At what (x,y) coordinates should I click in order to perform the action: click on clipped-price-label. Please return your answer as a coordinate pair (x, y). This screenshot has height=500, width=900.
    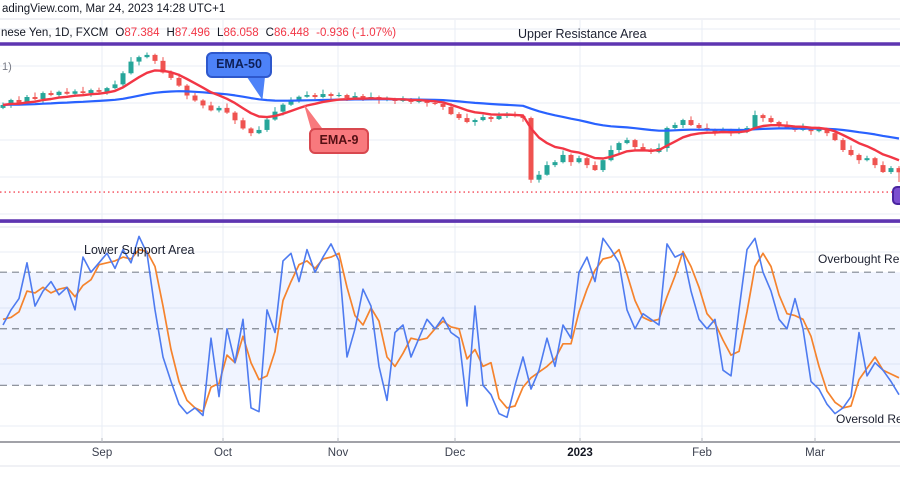
    Looking at the image, I should click on (896, 195).